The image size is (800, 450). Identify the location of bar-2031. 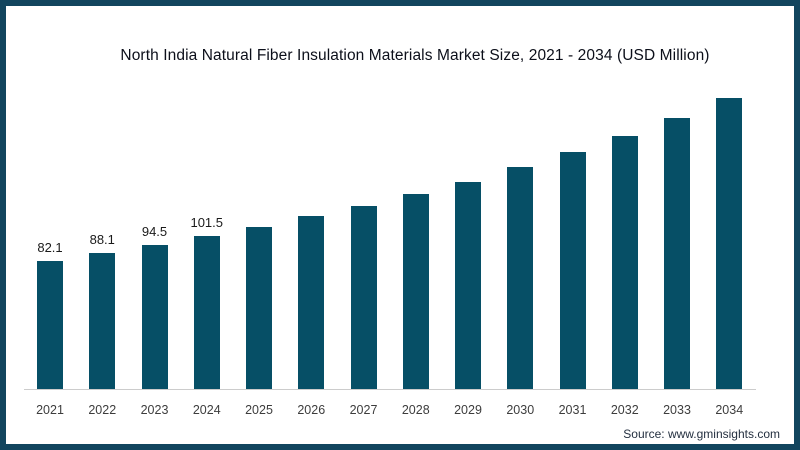
(572, 270).